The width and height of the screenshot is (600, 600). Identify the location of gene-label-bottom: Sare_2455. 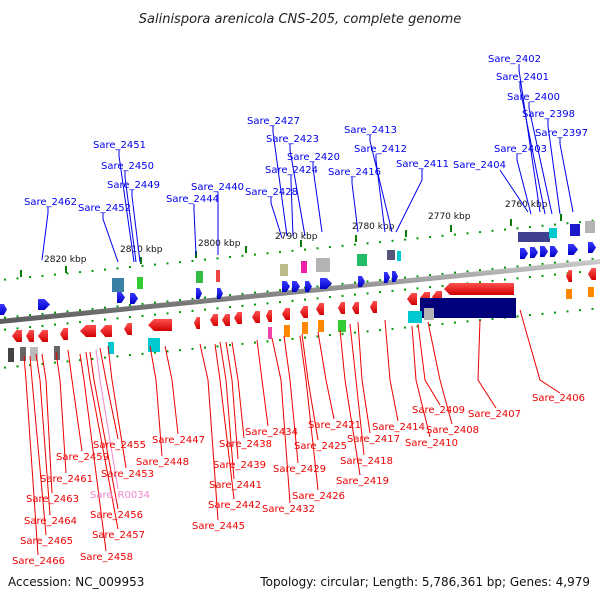
(119, 445).